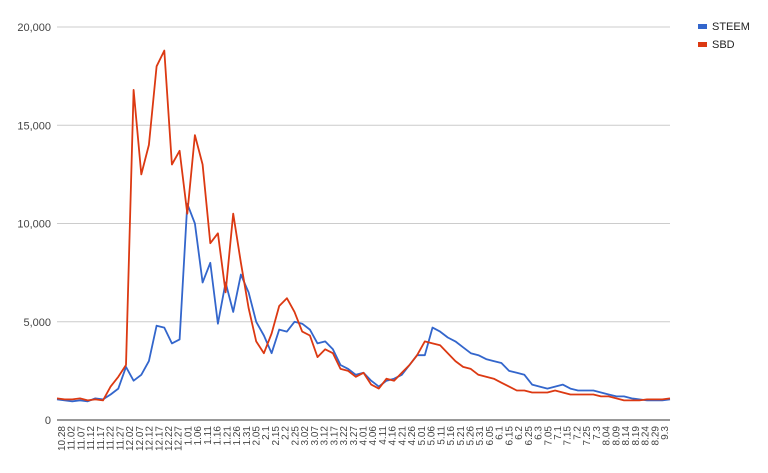  What do you see at coordinates (558, 433) in the screenshot?
I see `x-tick-label: 7.1` at bounding box center [558, 433].